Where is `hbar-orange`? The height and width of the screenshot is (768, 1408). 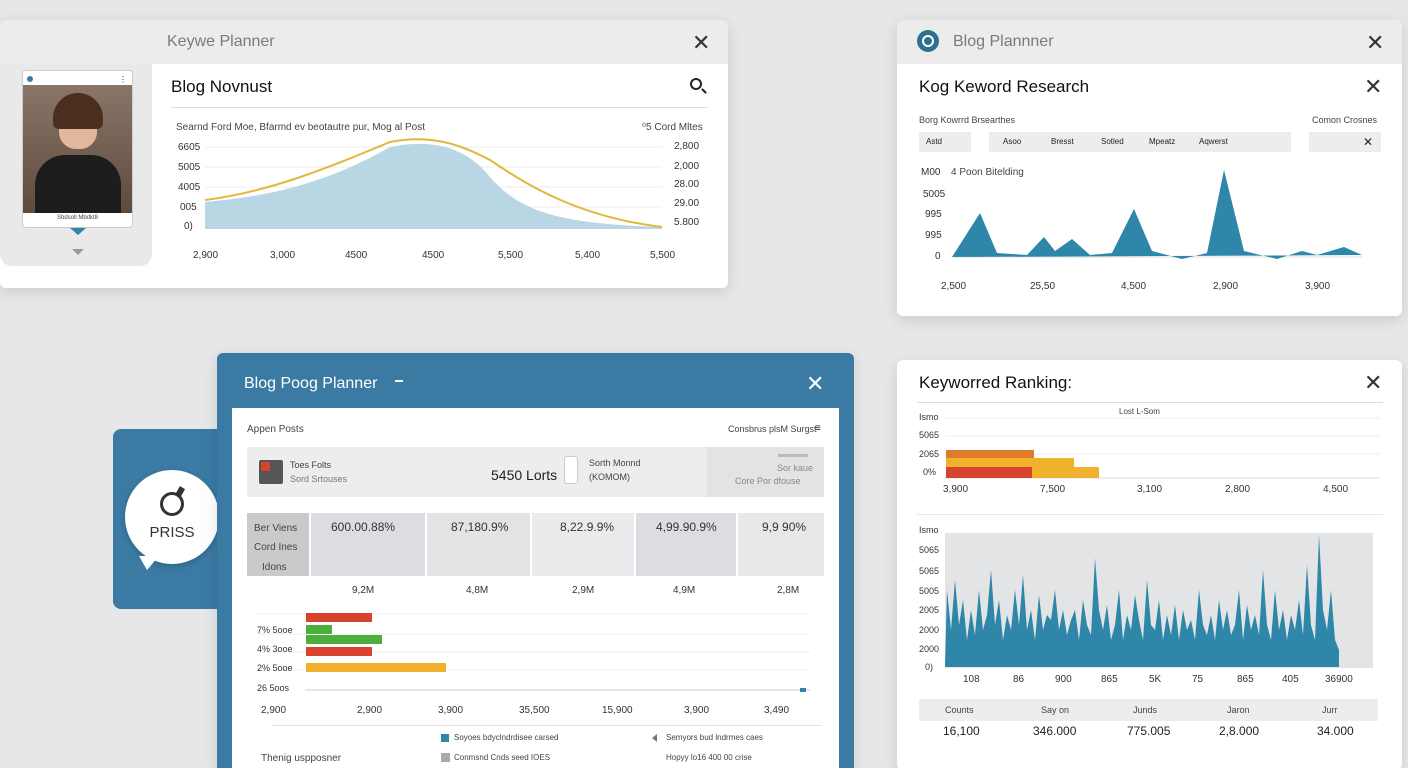 hbar-orange is located at coordinates (990, 454).